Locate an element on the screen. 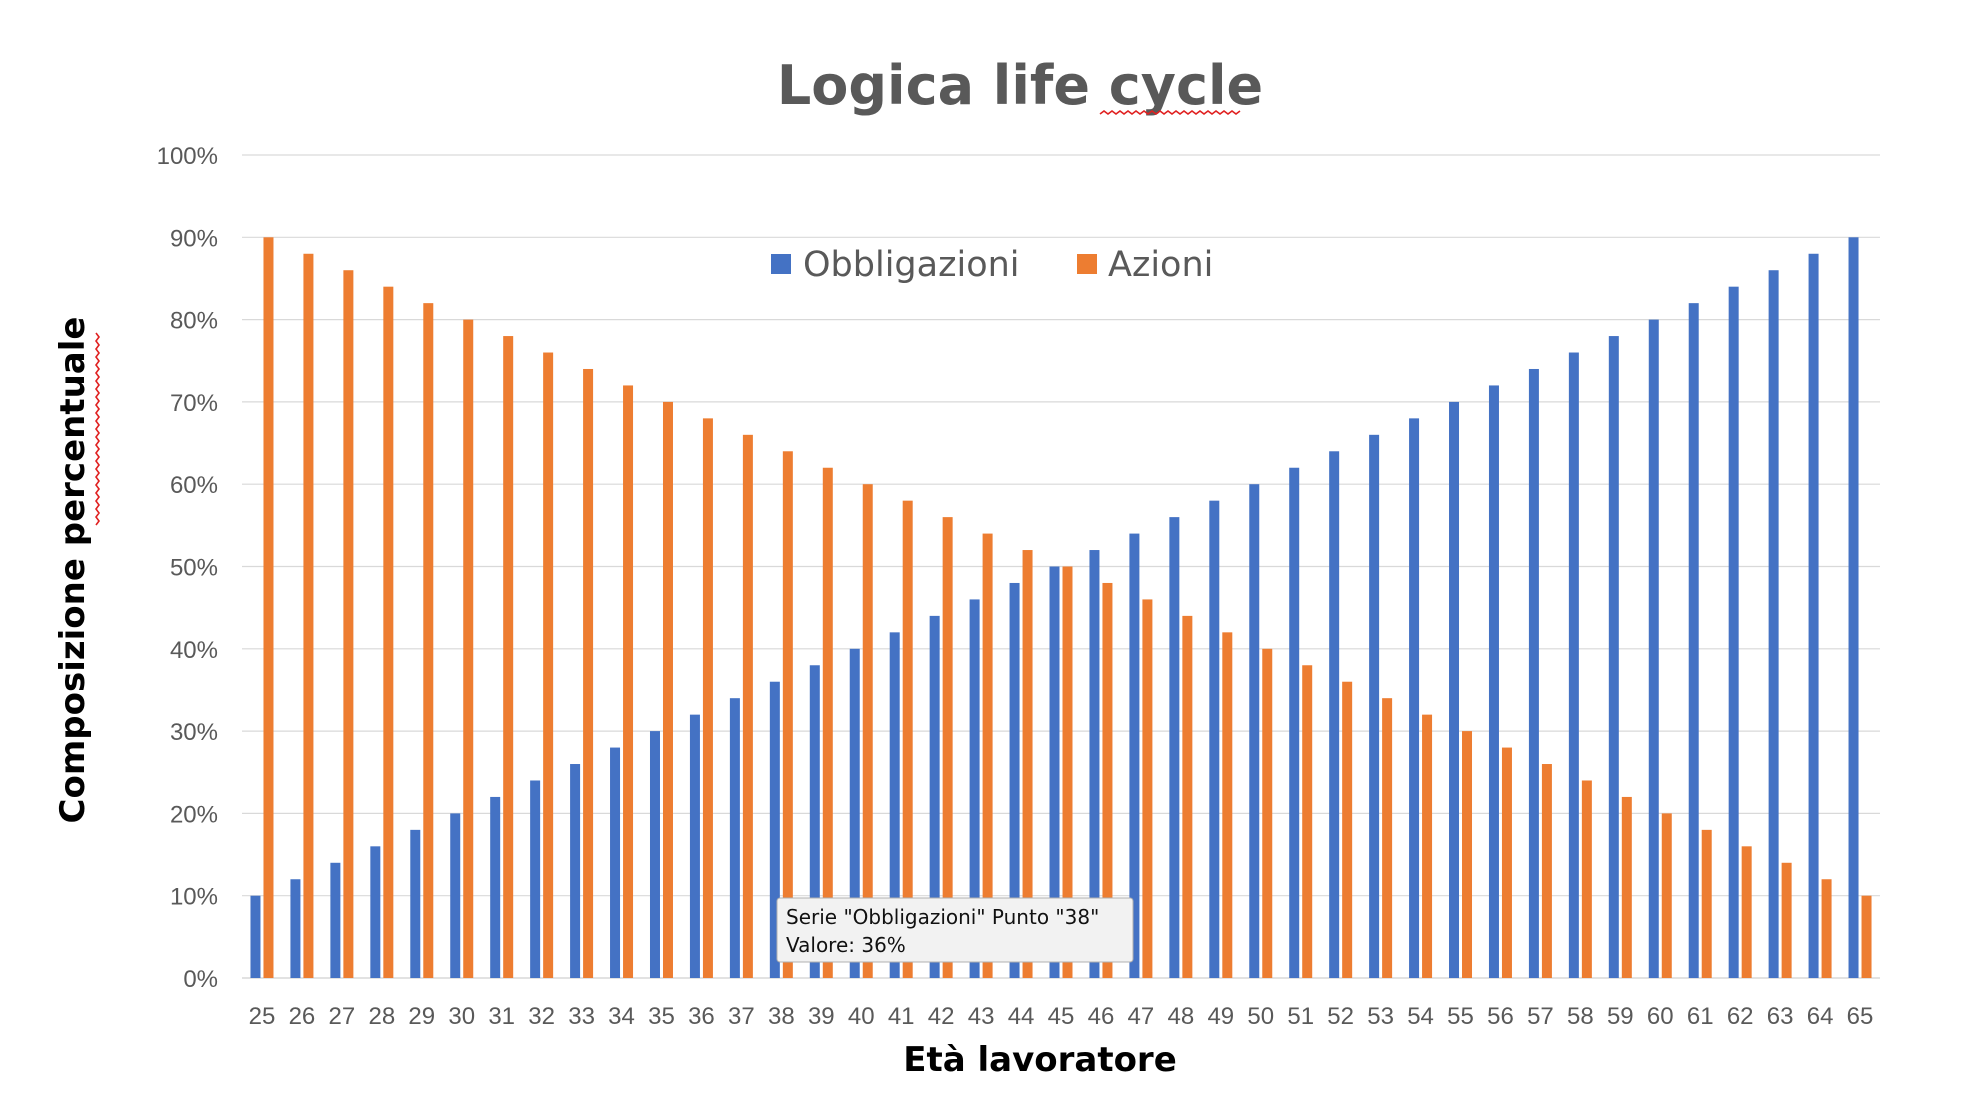 The image size is (1986, 1110). legend-swatch-azioni is located at coordinates (1087, 264).